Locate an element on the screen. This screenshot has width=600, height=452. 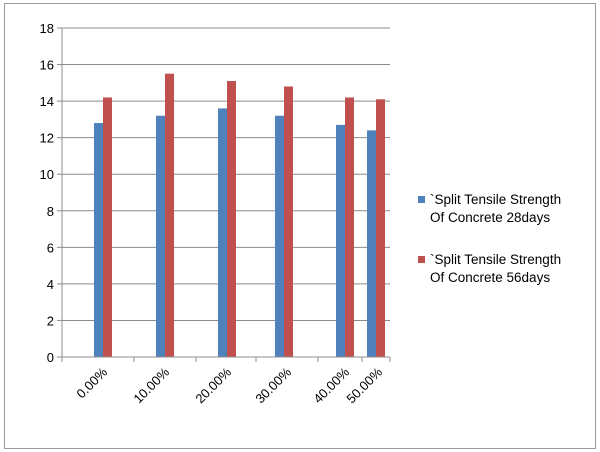
y-tick-label: 18 is located at coordinates (47, 28).